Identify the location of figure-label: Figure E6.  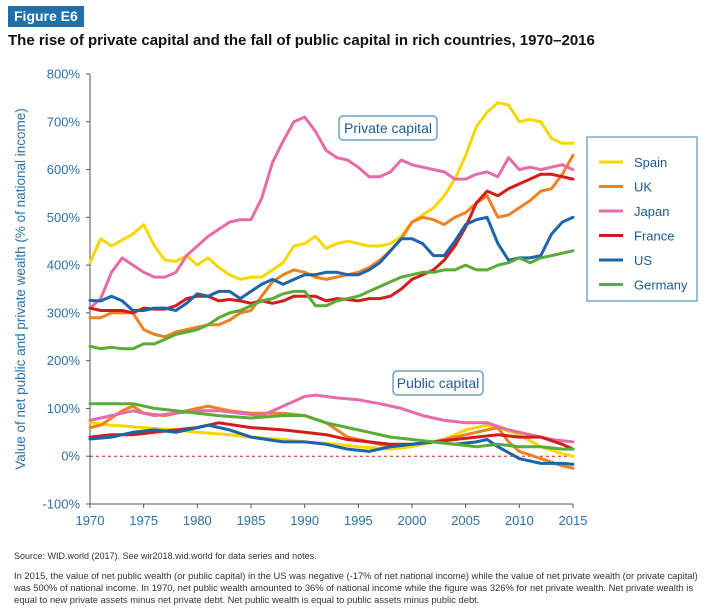
(46, 16).